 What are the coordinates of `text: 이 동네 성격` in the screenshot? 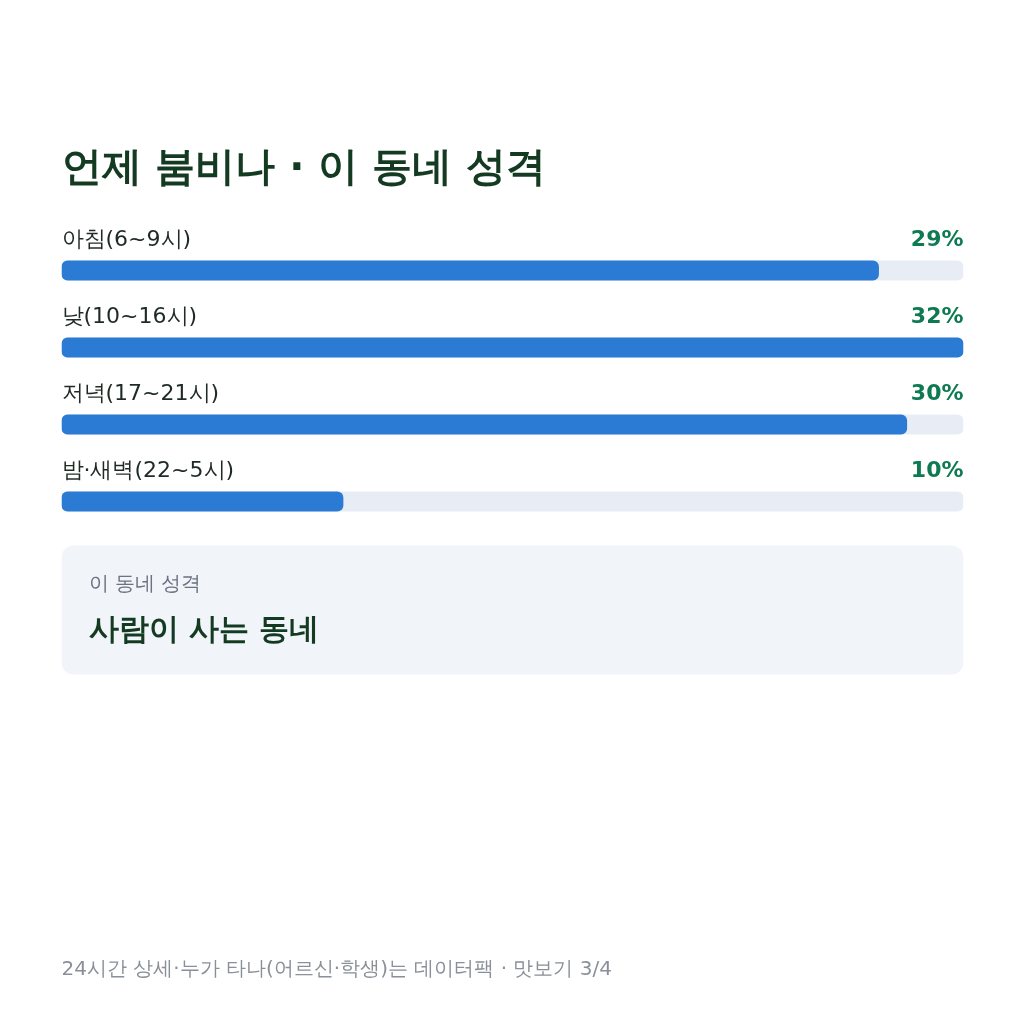 It's located at (145, 582).